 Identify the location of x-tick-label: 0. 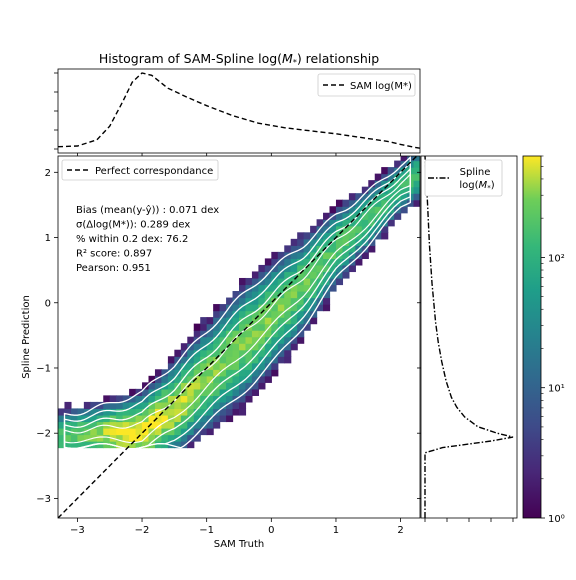
(271, 530).